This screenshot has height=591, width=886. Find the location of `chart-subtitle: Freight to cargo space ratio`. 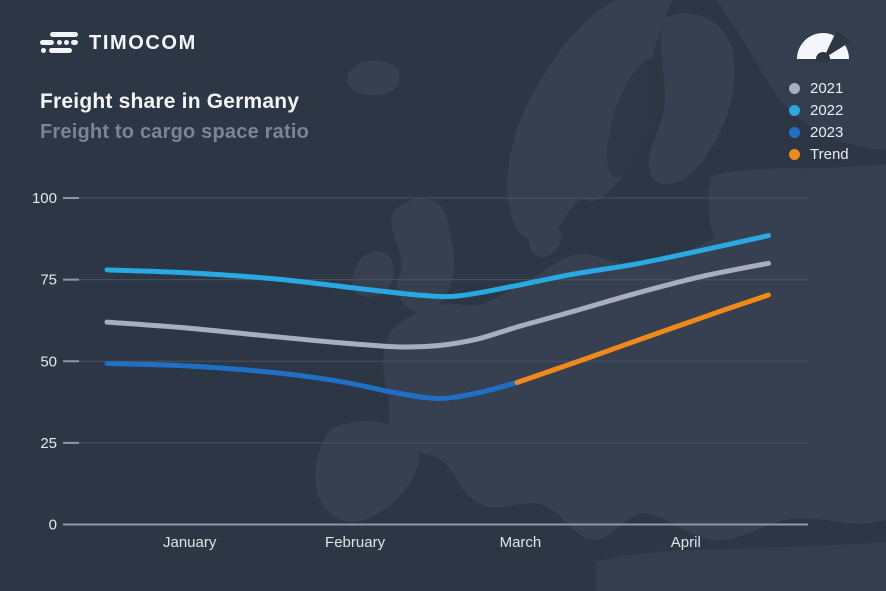

chart-subtitle: Freight to cargo space ratio is located at coordinates (174, 132).